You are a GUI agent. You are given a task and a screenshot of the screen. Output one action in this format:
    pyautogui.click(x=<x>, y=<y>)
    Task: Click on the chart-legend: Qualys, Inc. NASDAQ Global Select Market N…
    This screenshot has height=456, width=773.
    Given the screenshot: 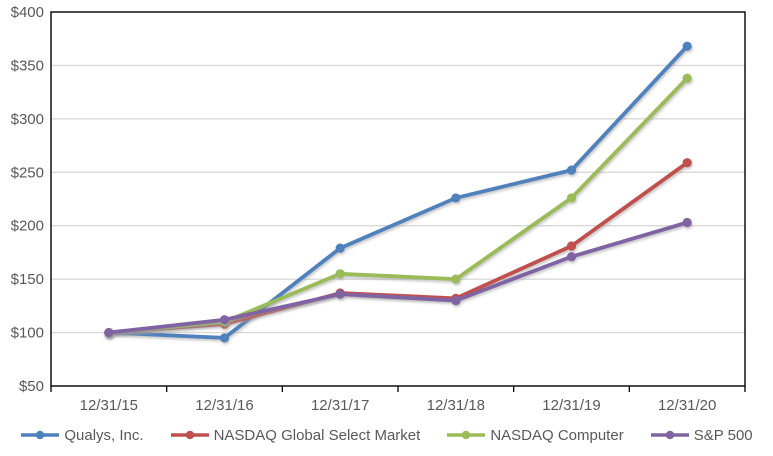 What is the action you would take?
    pyautogui.click(x=386, y=435)
    